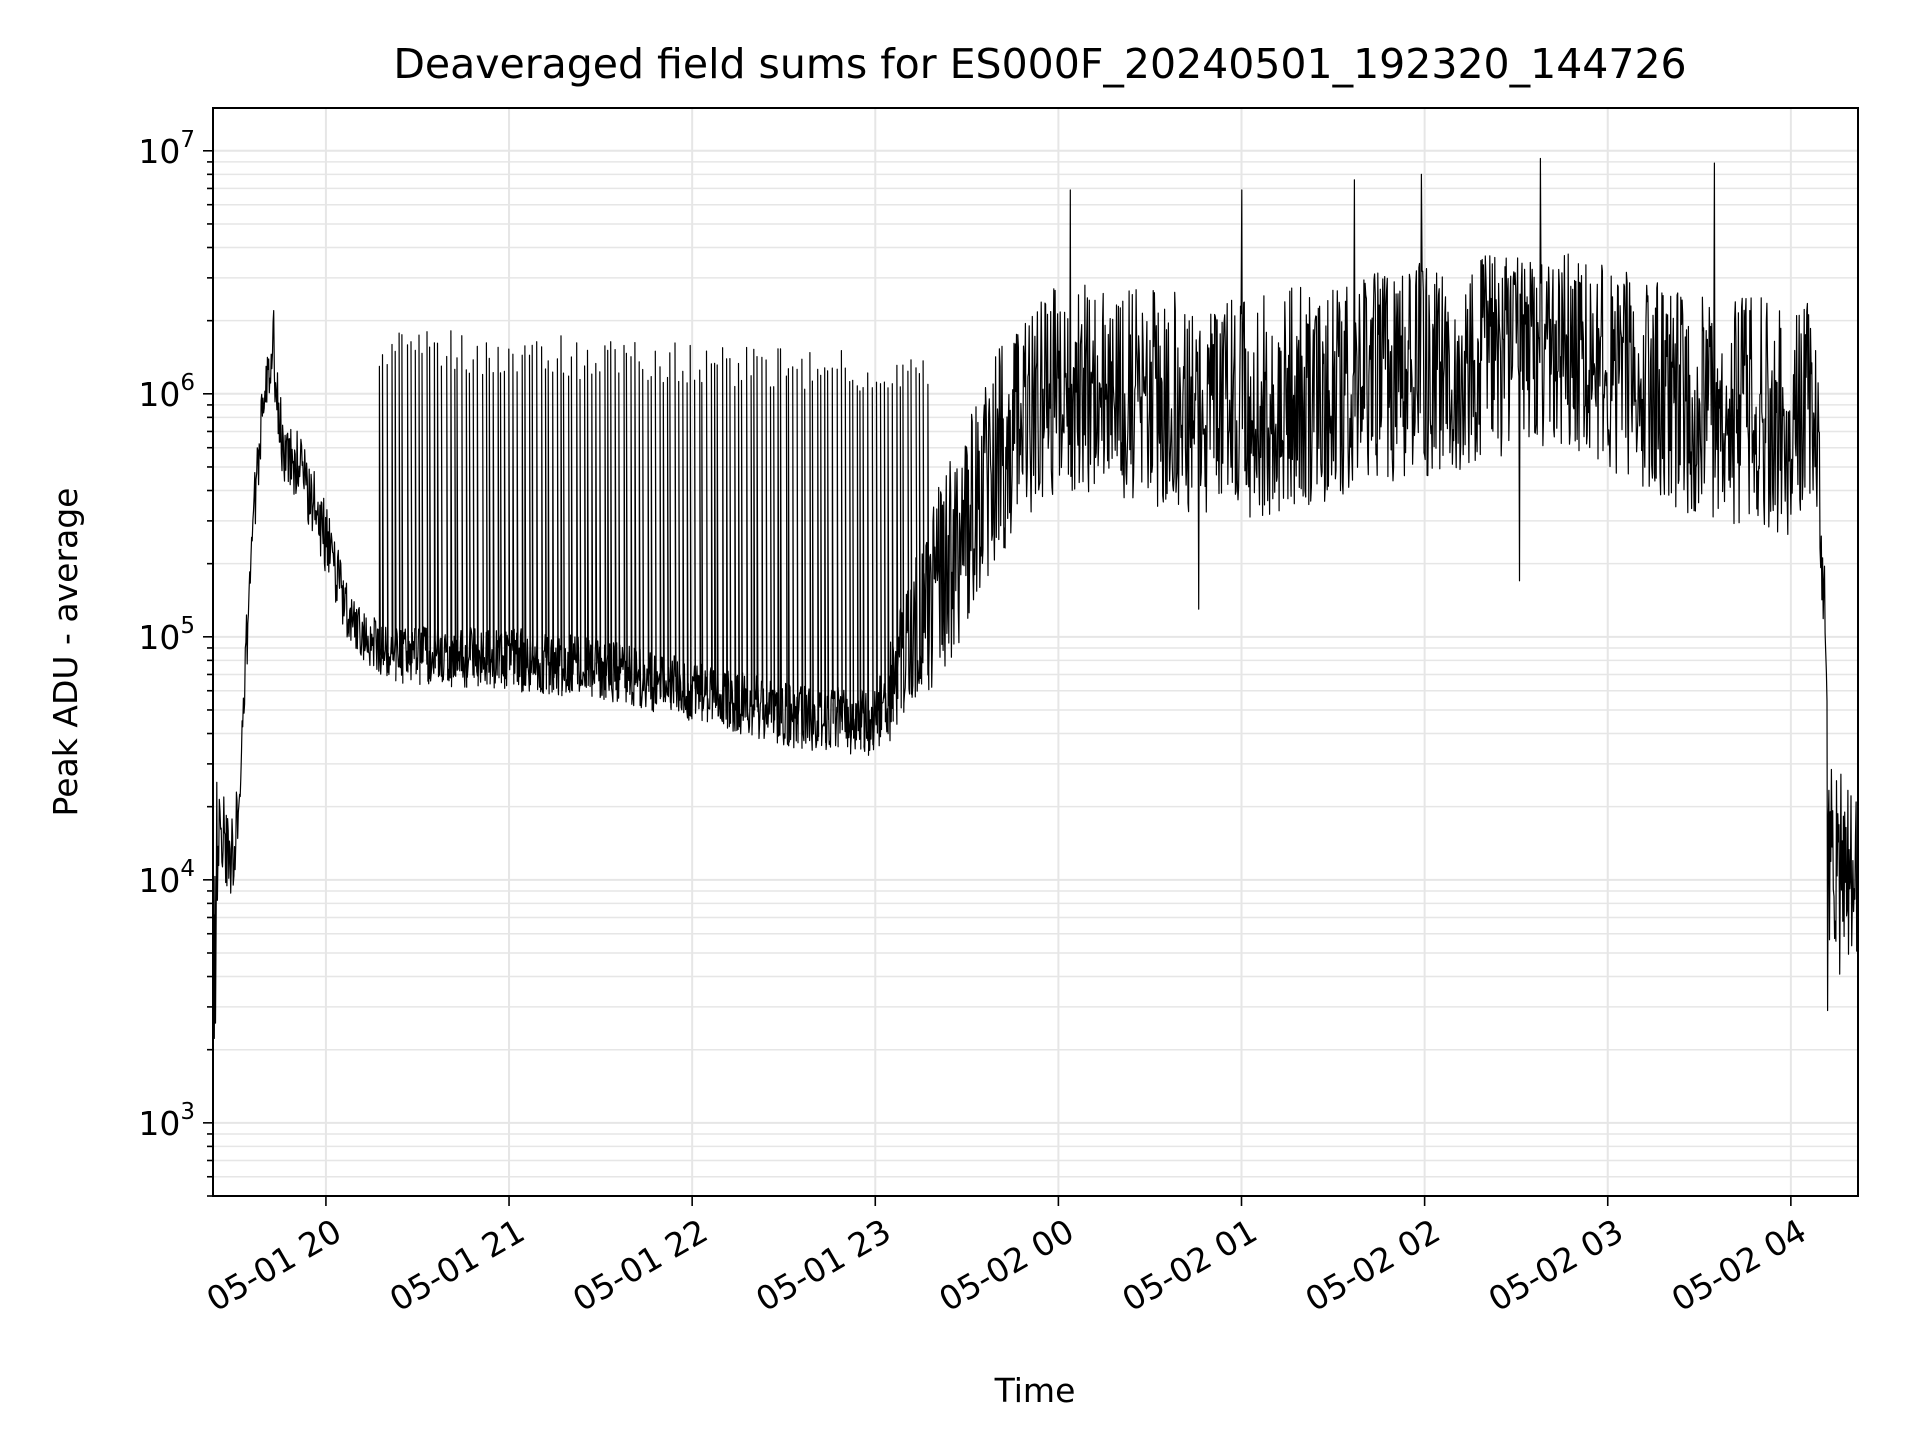 The height and width of the screenshot is (1440, 1920). What do you see at coordinates (640, 1265) in the screenshot?
I see `x-tick-label: 05-01 22` at bounding box center [640, 1265].